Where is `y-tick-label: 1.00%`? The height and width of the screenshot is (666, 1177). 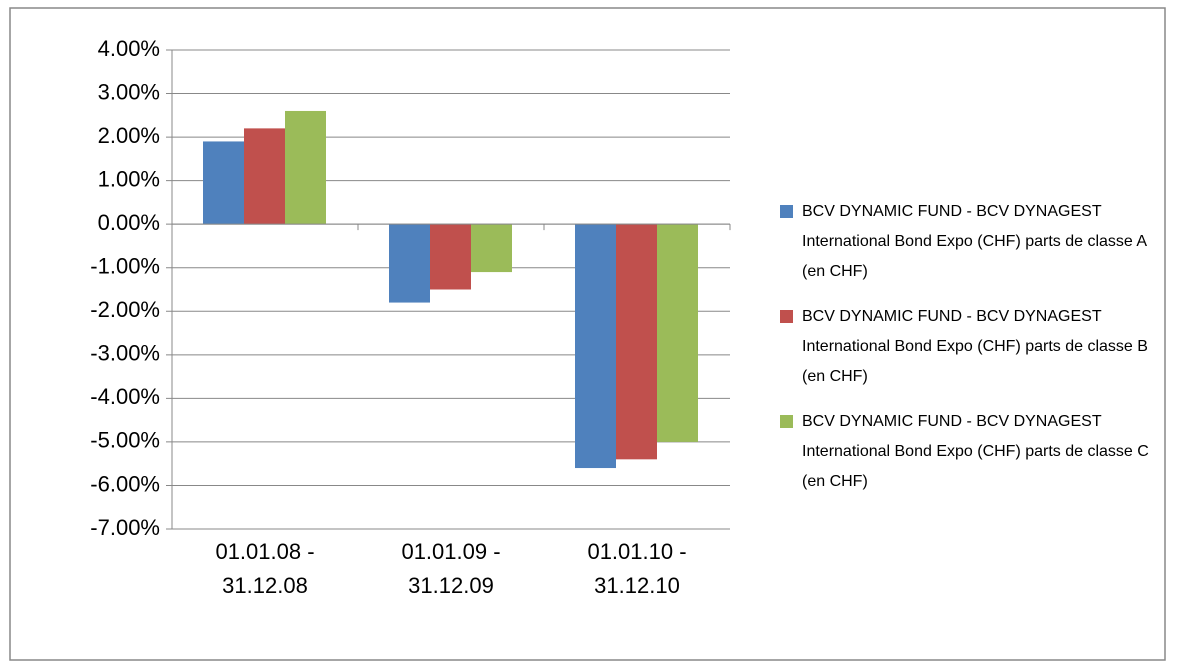 y-tick-label: 1.00% is located at coordinates (129, 178).